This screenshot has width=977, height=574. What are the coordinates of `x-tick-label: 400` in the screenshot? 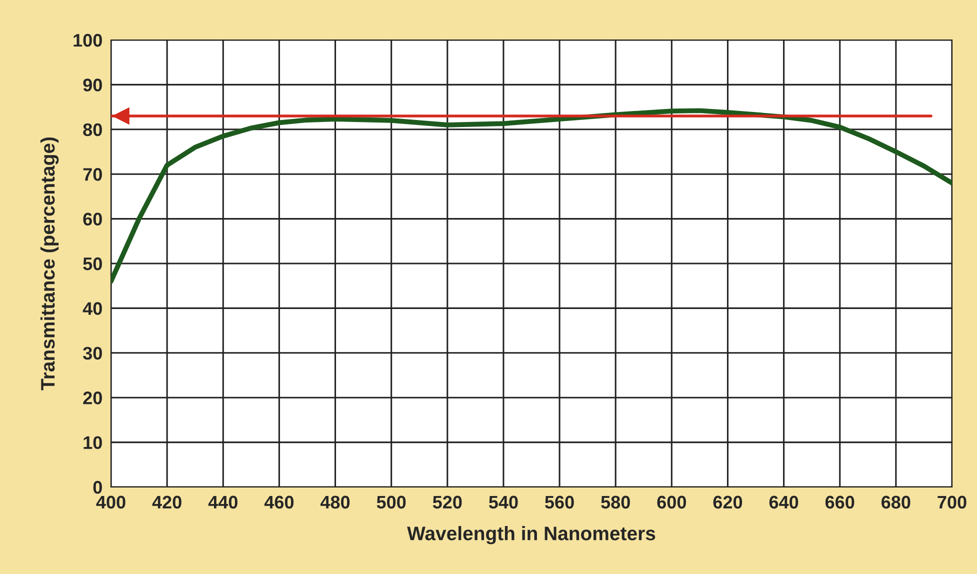 It's located at (111, 502).